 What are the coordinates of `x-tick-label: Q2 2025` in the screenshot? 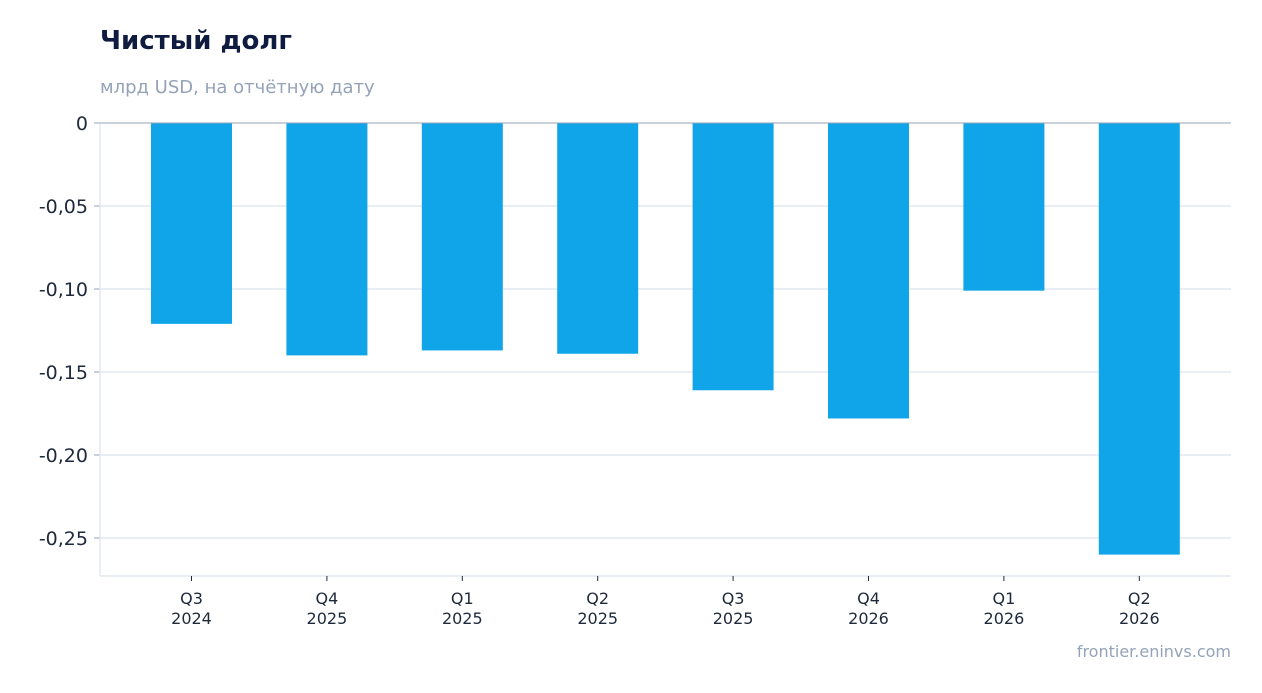 It's located at (597, 608).